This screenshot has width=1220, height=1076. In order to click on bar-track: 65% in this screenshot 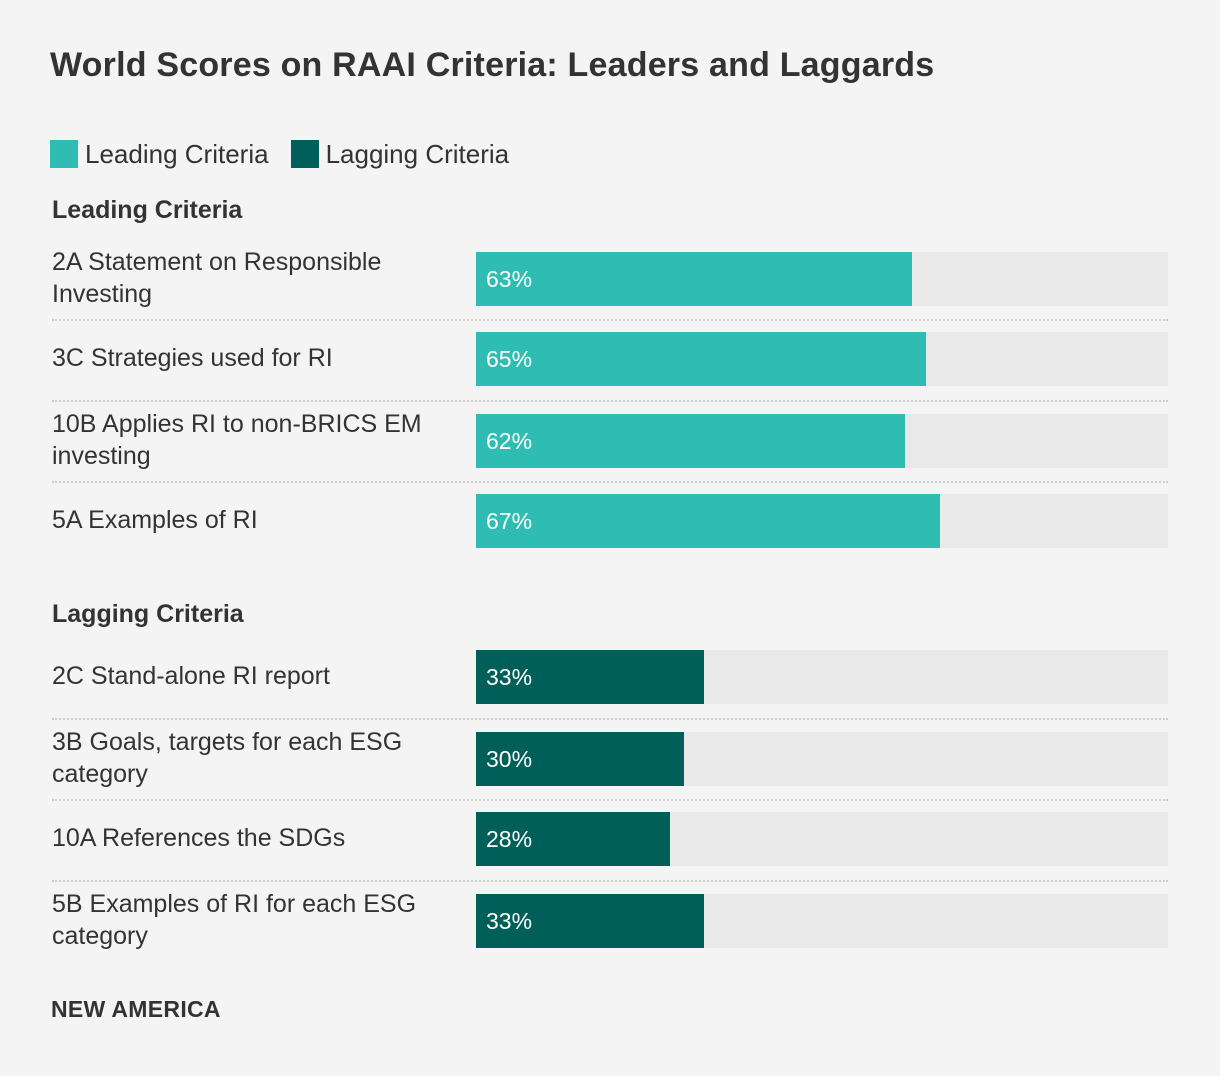, I will do `click(822, 359)`.